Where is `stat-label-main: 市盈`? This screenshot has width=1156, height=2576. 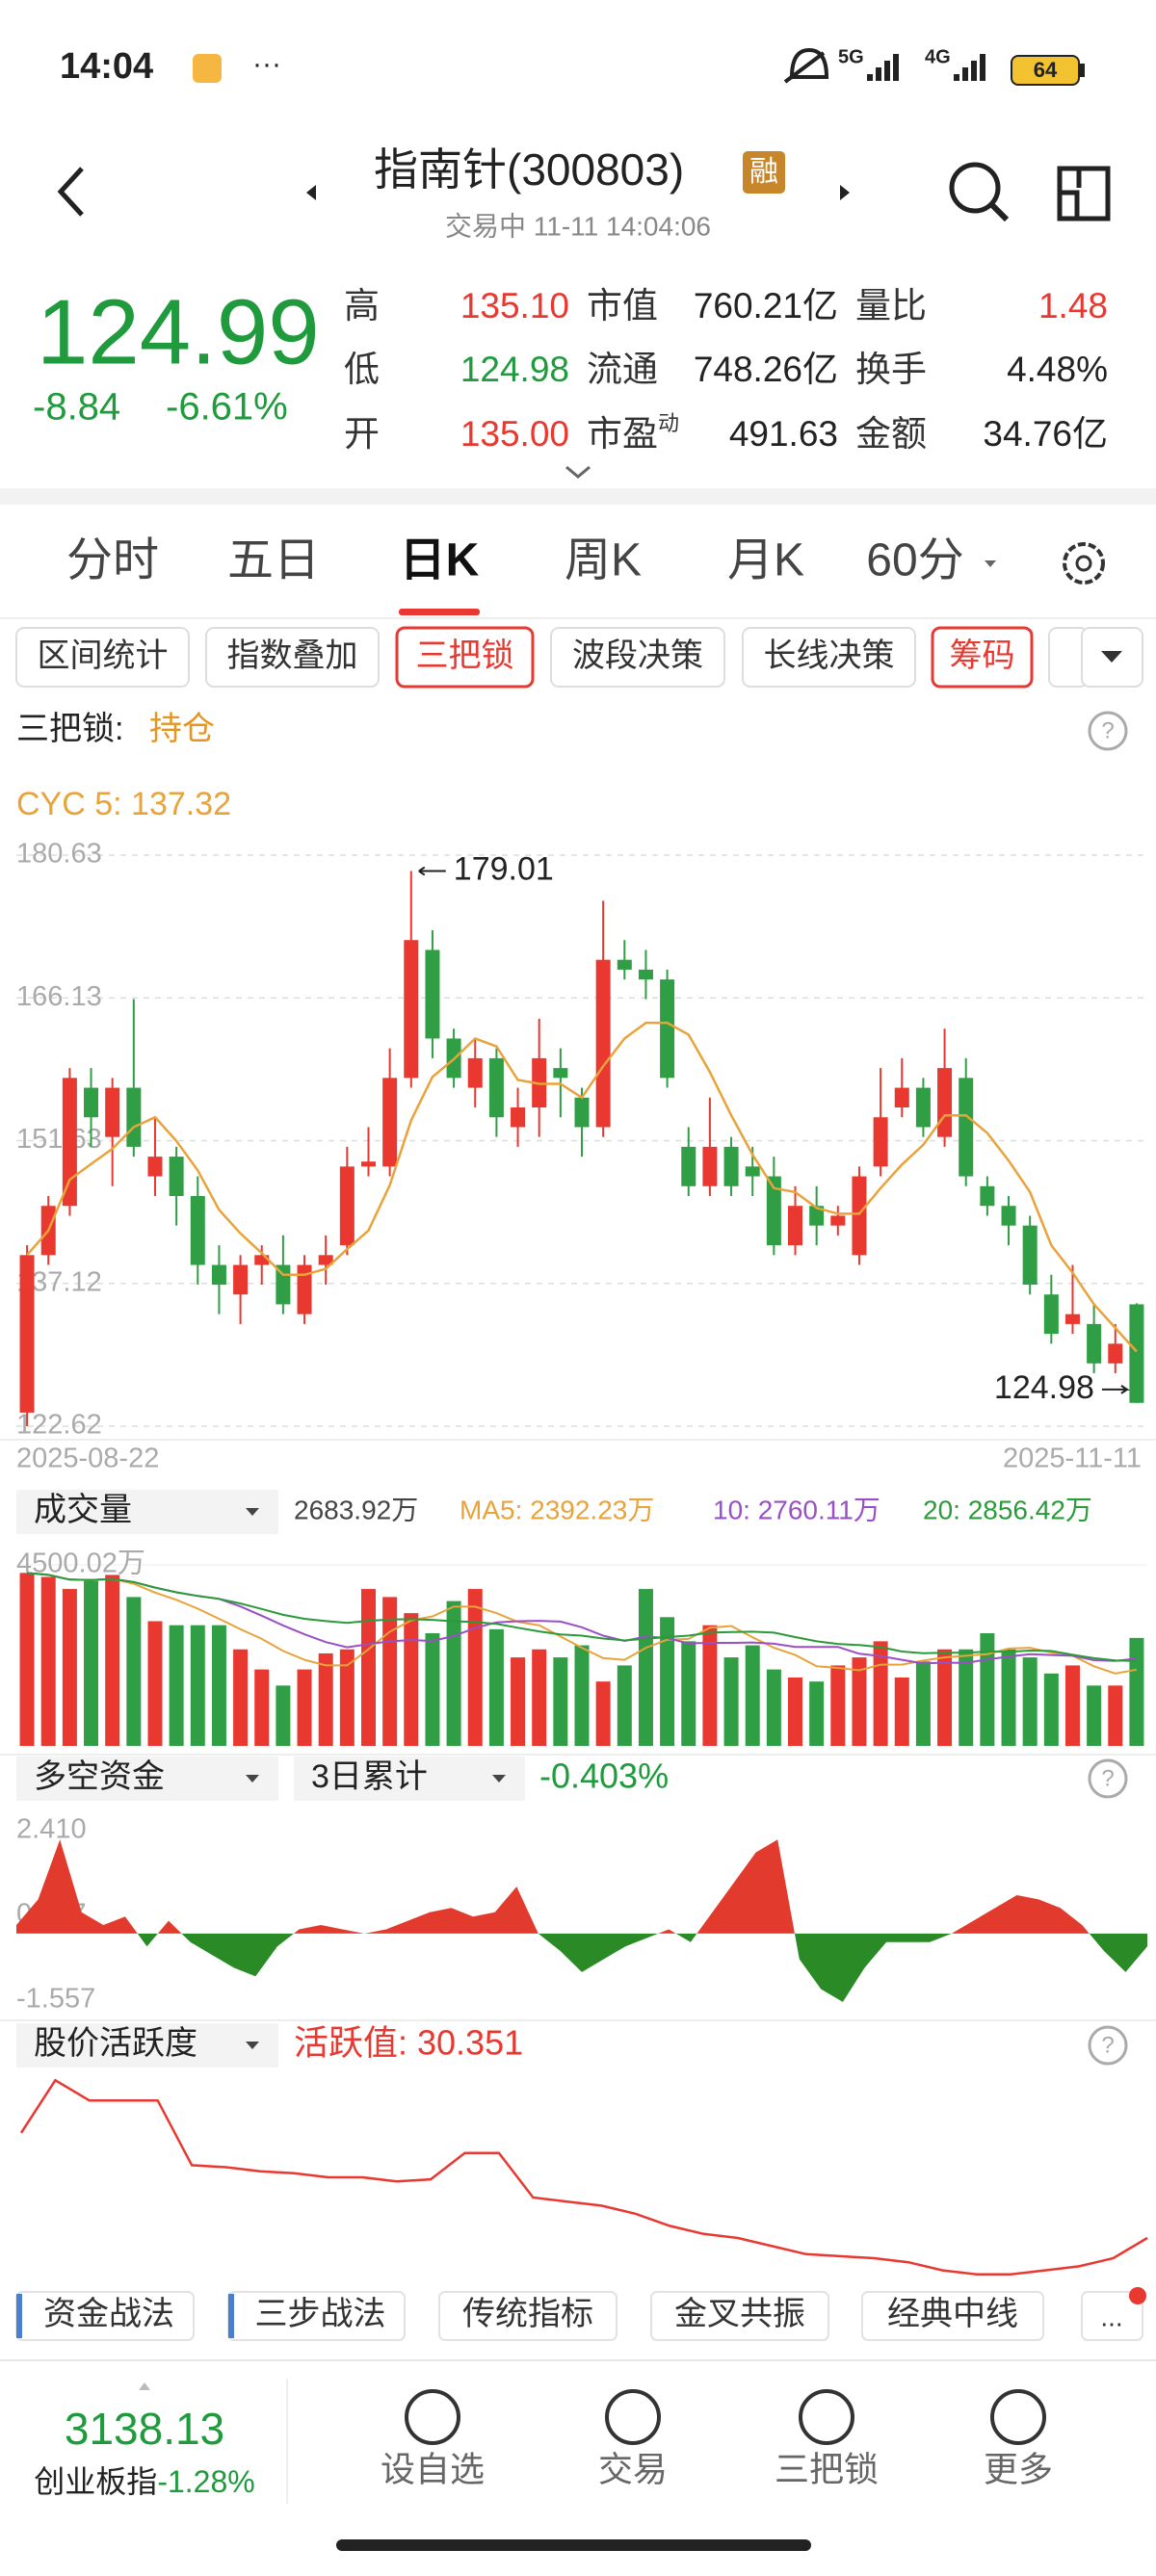 stat-label-main: 市盈 is located at coordinates (622, 434).